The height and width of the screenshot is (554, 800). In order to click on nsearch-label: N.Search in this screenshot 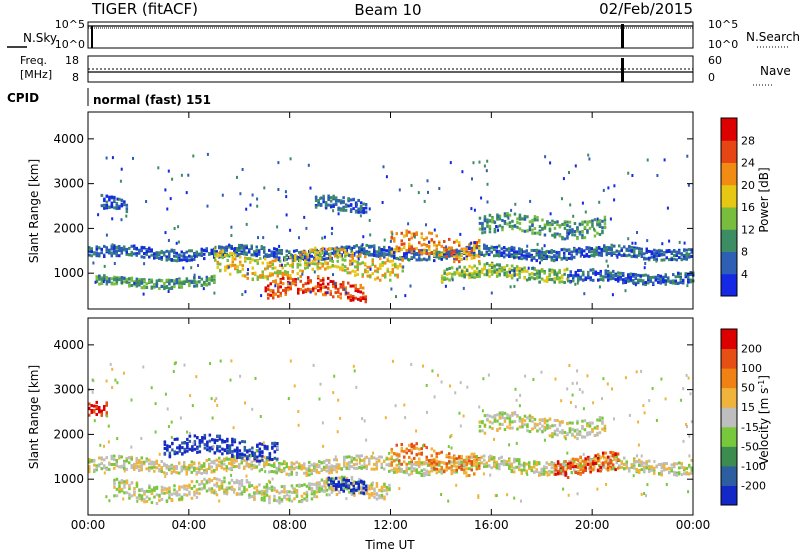, I will do `click(773, 37)`.